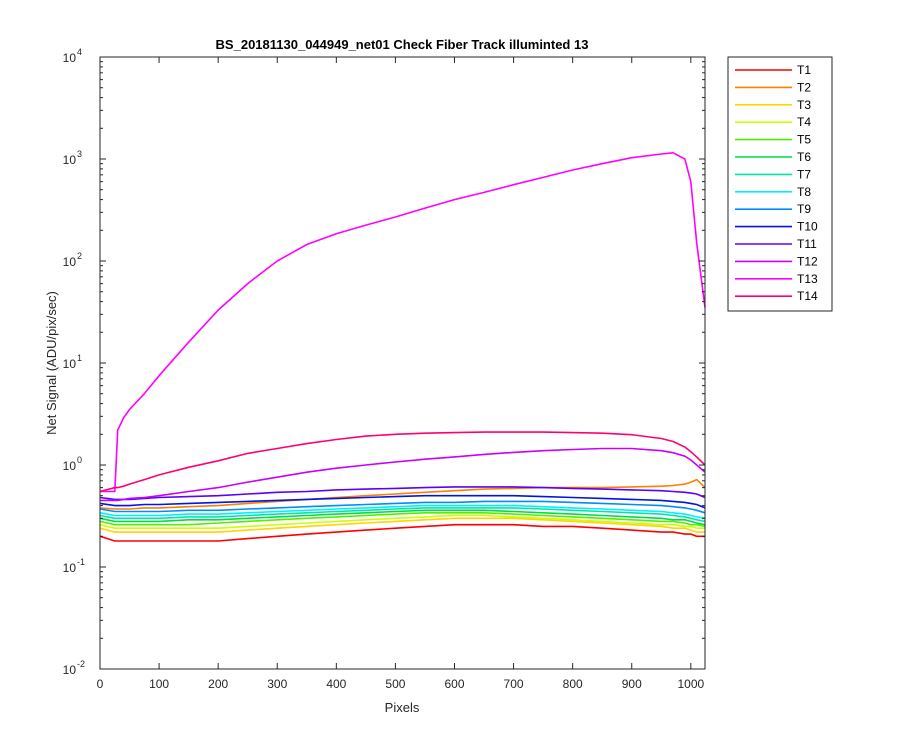 The image size is (900, 750). What do you see at coordinates (79, 460) in the screenshot?
I see `y-tick-exponent: 0` at bounding box center [79, 460].